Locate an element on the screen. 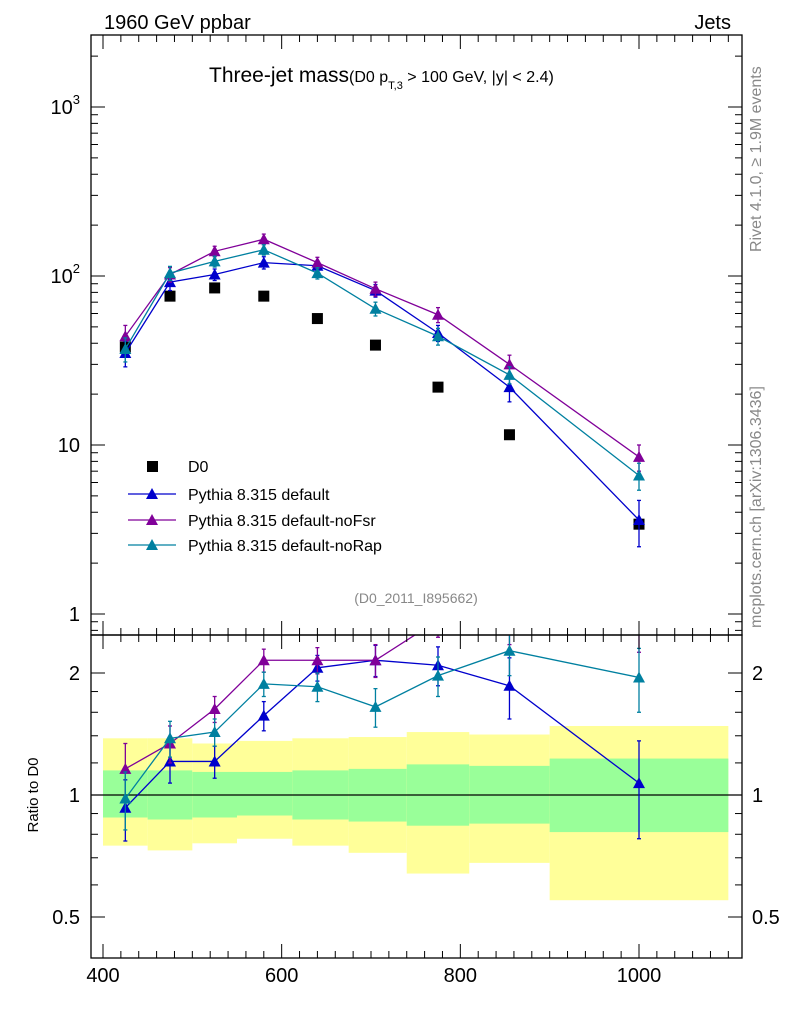  ratio-series-noFsr is located at coordinates (380, 707).